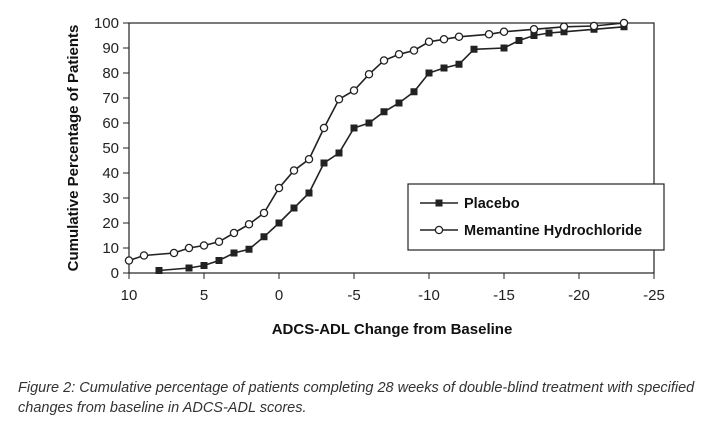  I want to click on x-tick-label: -25, so click(654, 295).